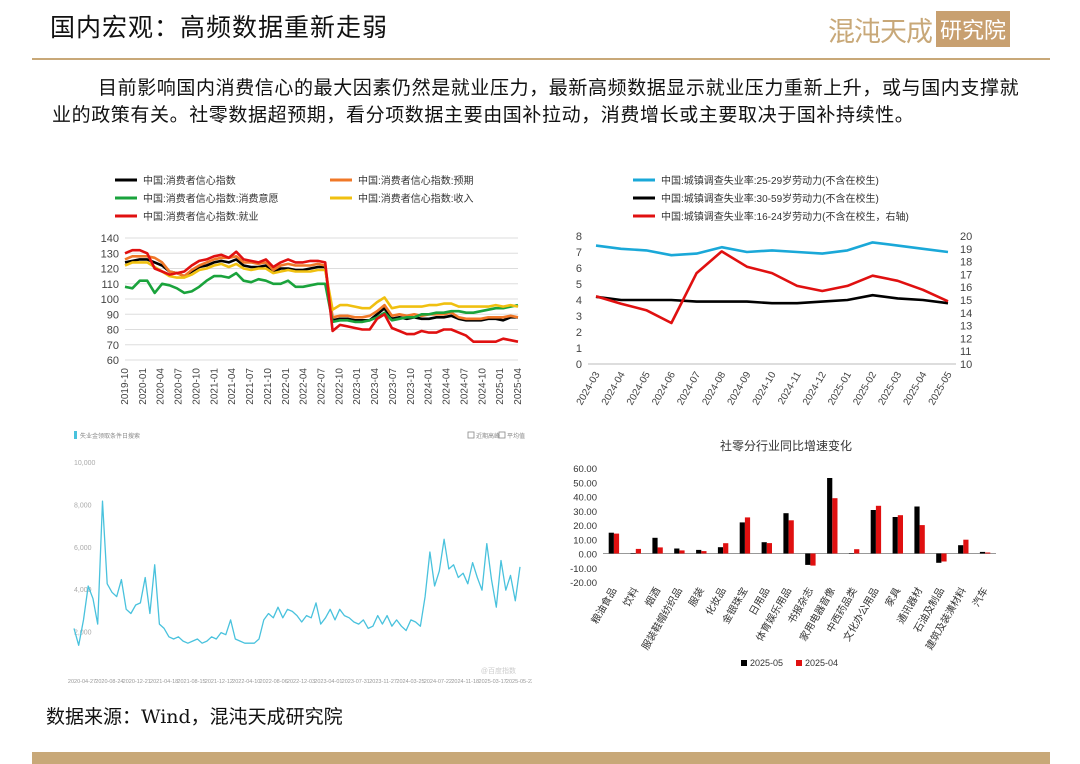 The image size is (1080, 764). Describe the element at coordinates (411, 386) in the screenshot. I see `x-tick-label: 2023-10` at that location.